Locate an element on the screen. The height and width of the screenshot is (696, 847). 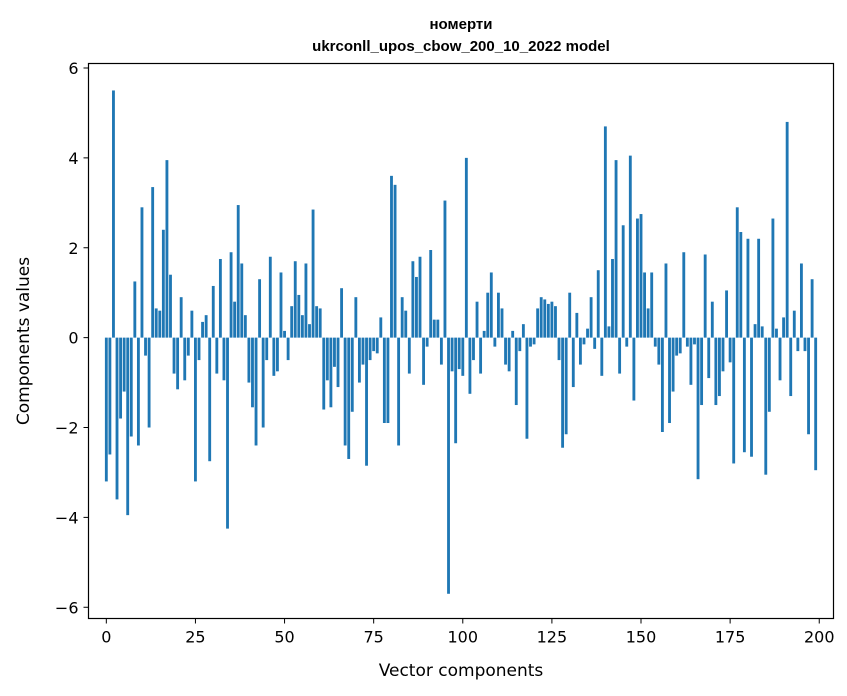
y-tick-label: −6 is located at coordinates (67, 607).